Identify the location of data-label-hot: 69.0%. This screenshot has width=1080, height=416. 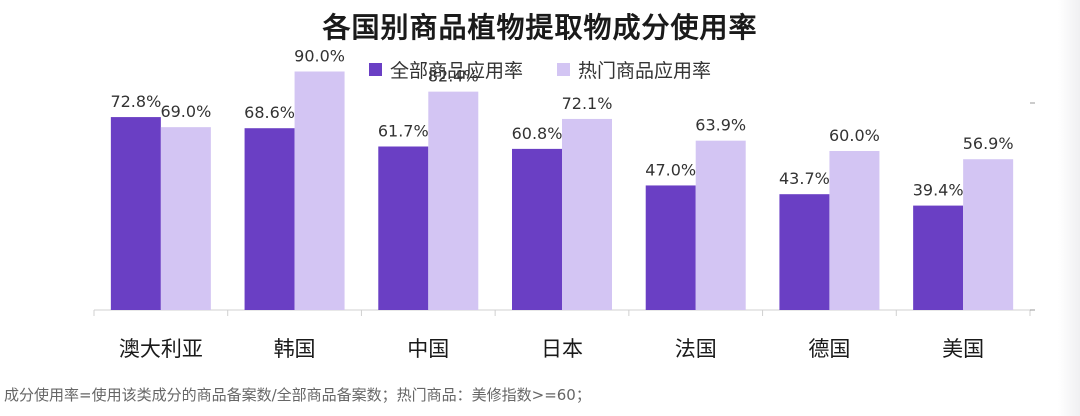
(185, 111).